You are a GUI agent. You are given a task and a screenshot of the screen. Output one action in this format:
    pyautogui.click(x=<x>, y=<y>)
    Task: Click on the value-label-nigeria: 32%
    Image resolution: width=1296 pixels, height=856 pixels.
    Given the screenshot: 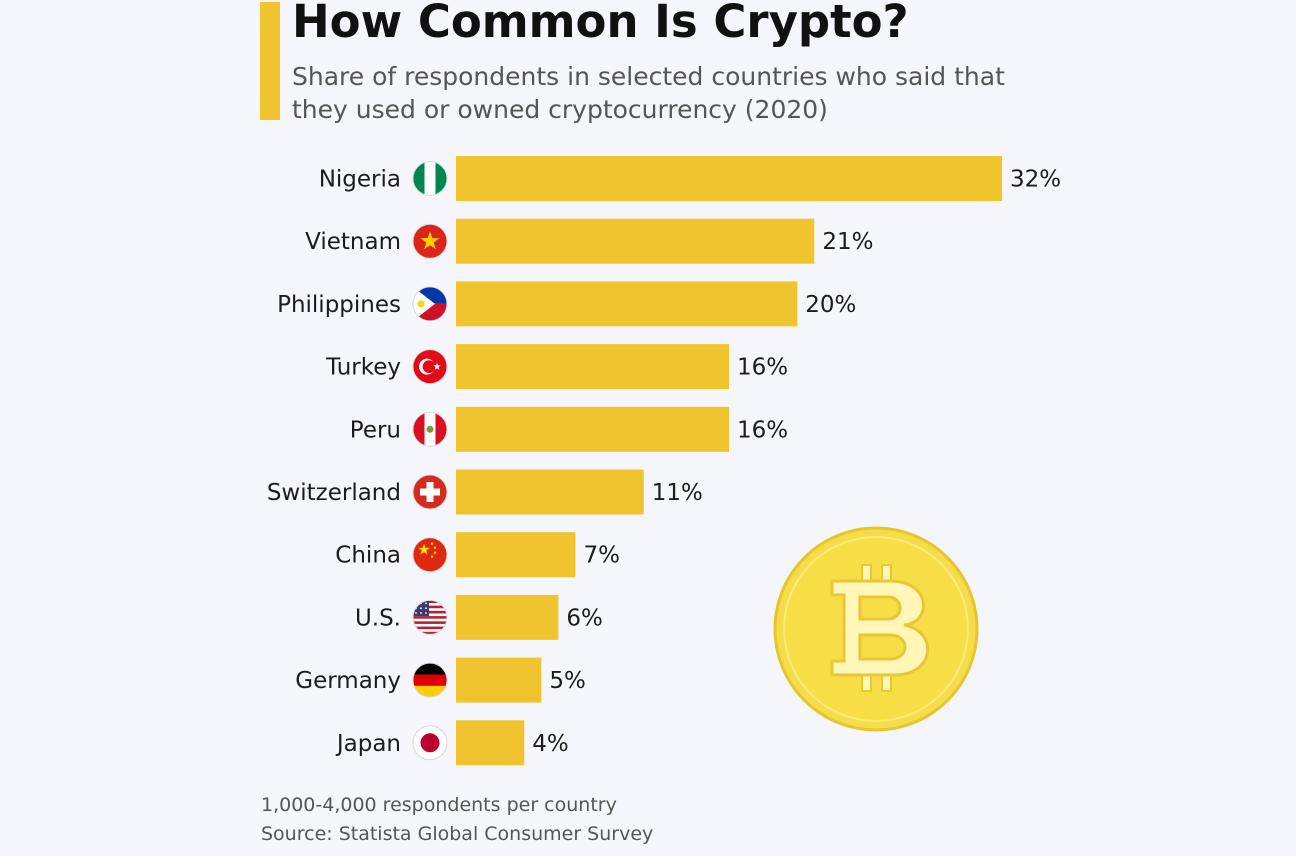 What is the action you would take?
    pyautogui.click(x=1035, y=180)
    